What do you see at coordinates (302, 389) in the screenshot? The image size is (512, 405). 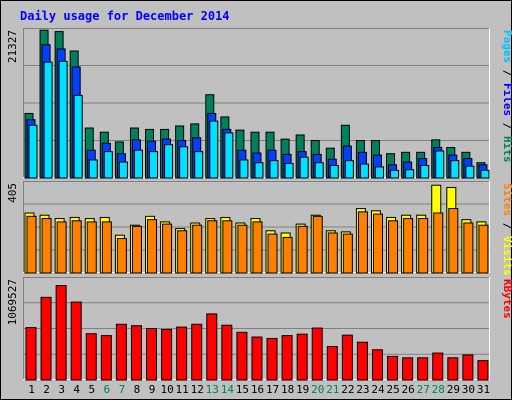 I see `x-tick-label: 19` at bounding box center [302, 389].